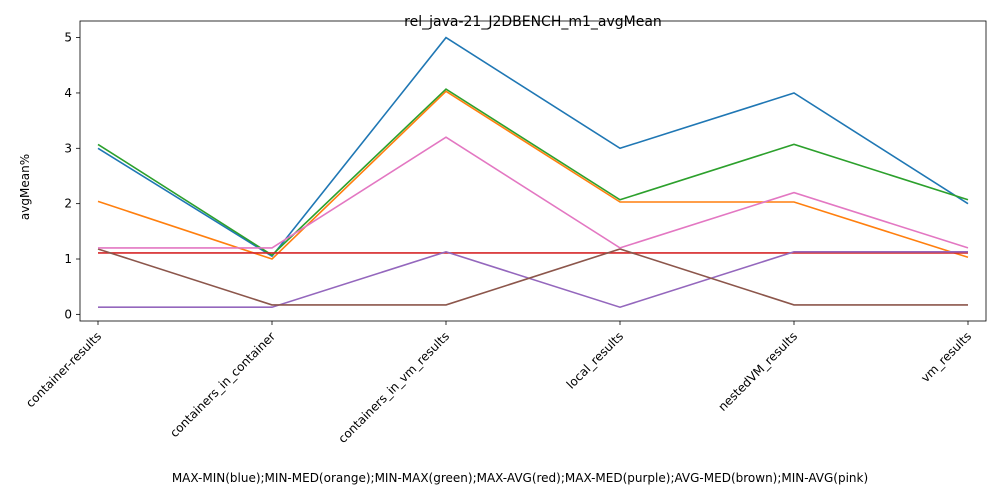 The image size is (1000, 500). What do you see at coordinates (946, 357) in the screenshot?
I see `x-tick-label: vm_results` at bounding box center [946, 357].